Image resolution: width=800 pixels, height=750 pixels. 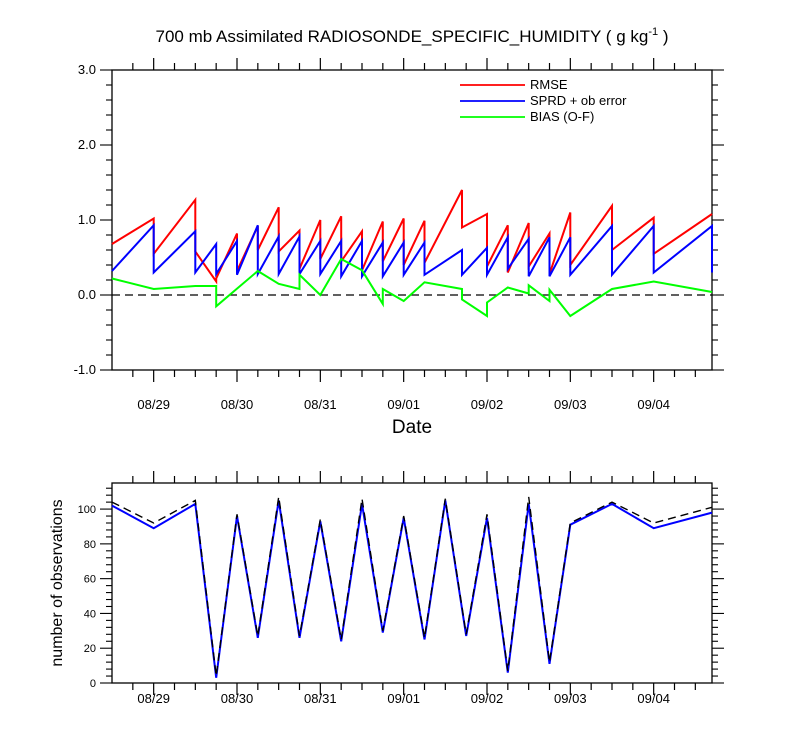 What do you see at coordinates (153, 404) in the screenshot?
I see `upper-x-tick-label: 08/29` at bounding box center [153, 404].